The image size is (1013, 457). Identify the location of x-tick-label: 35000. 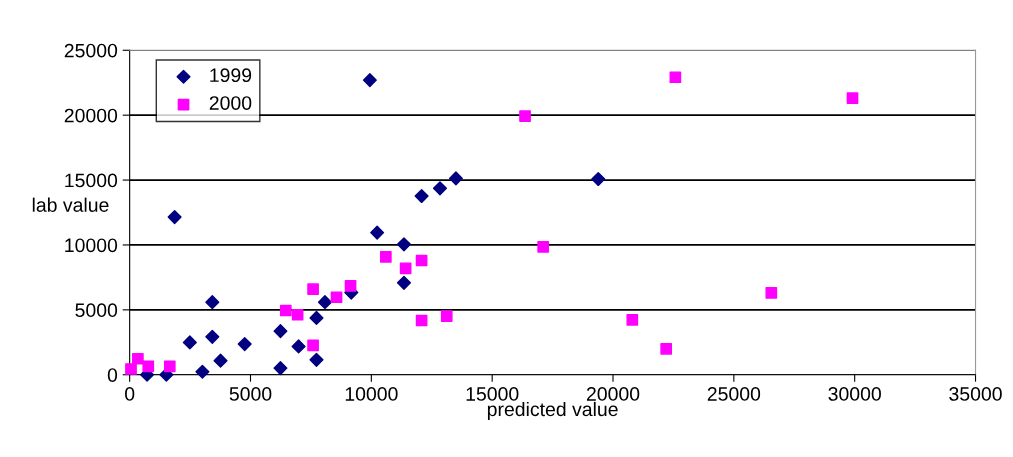
(975, 394).